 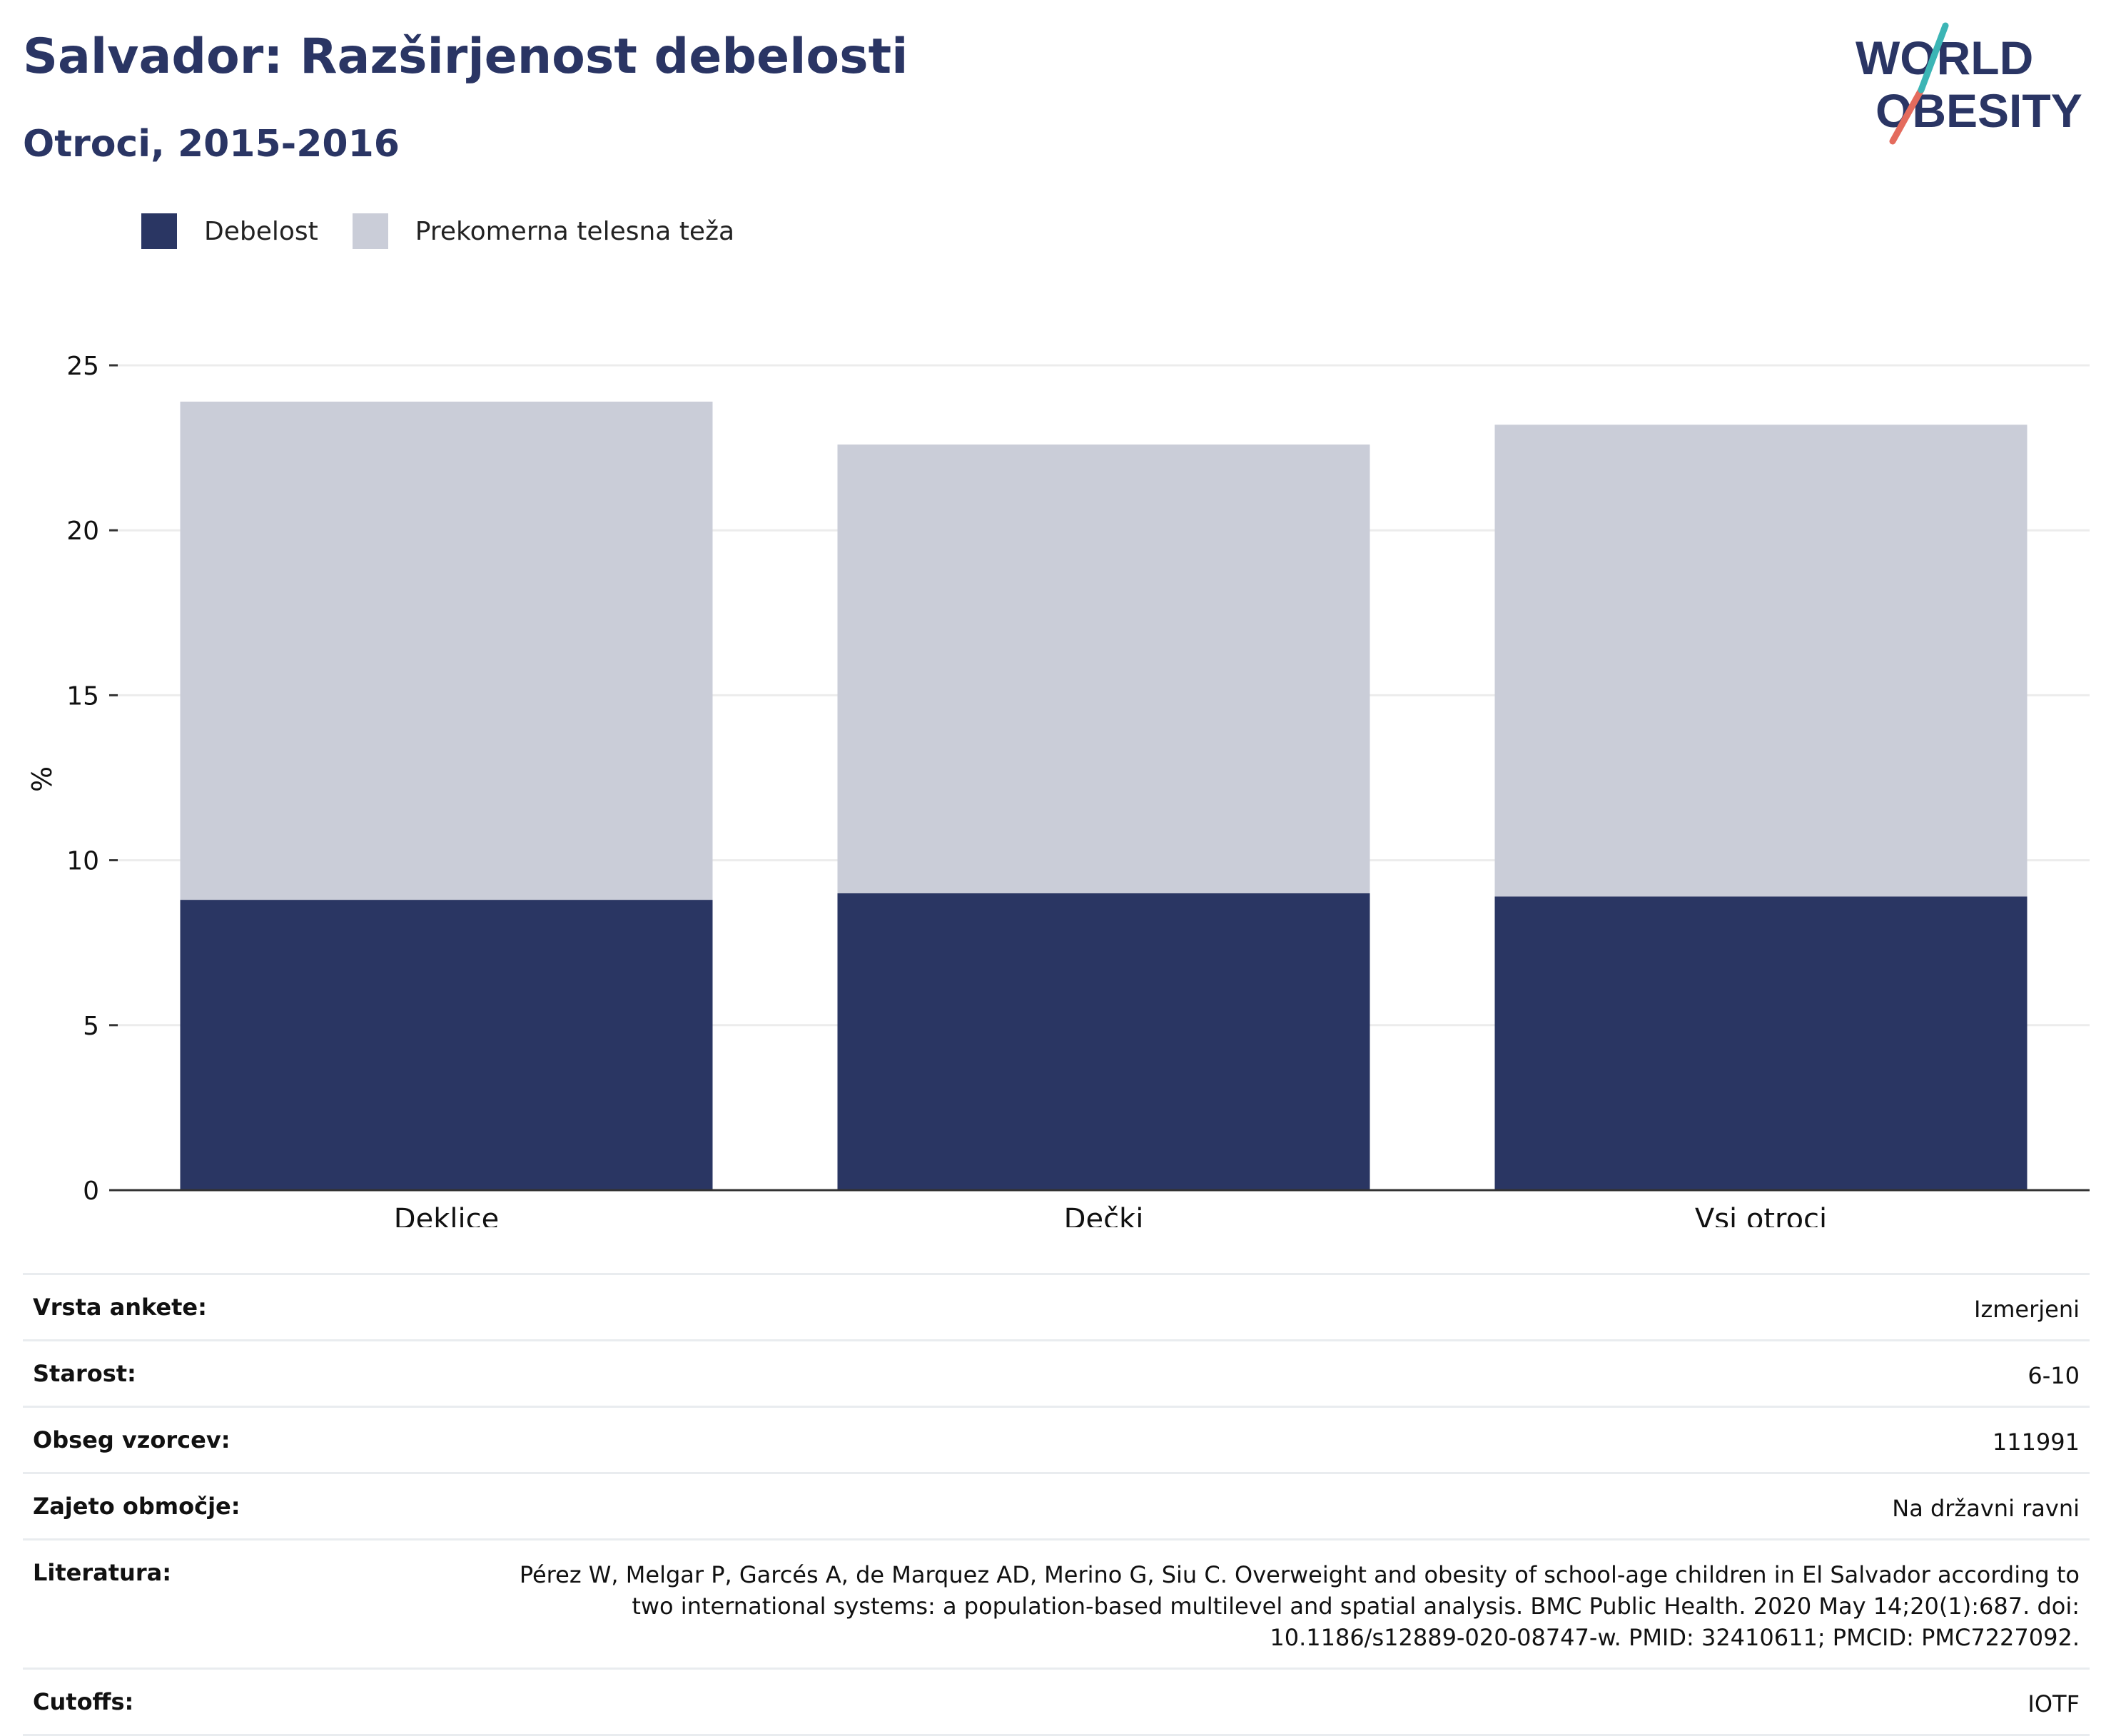 I want to click on page-subtitle: Otroci, 2015-2016, so click(x=212, y=144).